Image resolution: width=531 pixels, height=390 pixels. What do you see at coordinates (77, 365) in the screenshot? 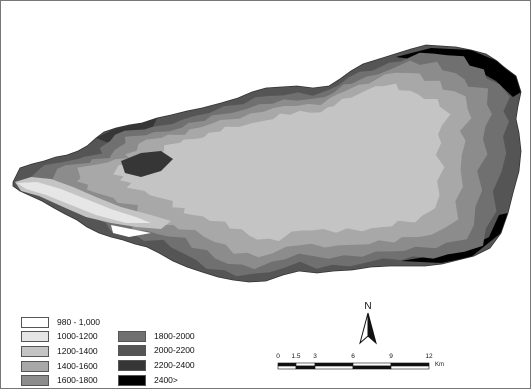
I see `legend-label: 1400-1600` at bounding box center [77, 365].